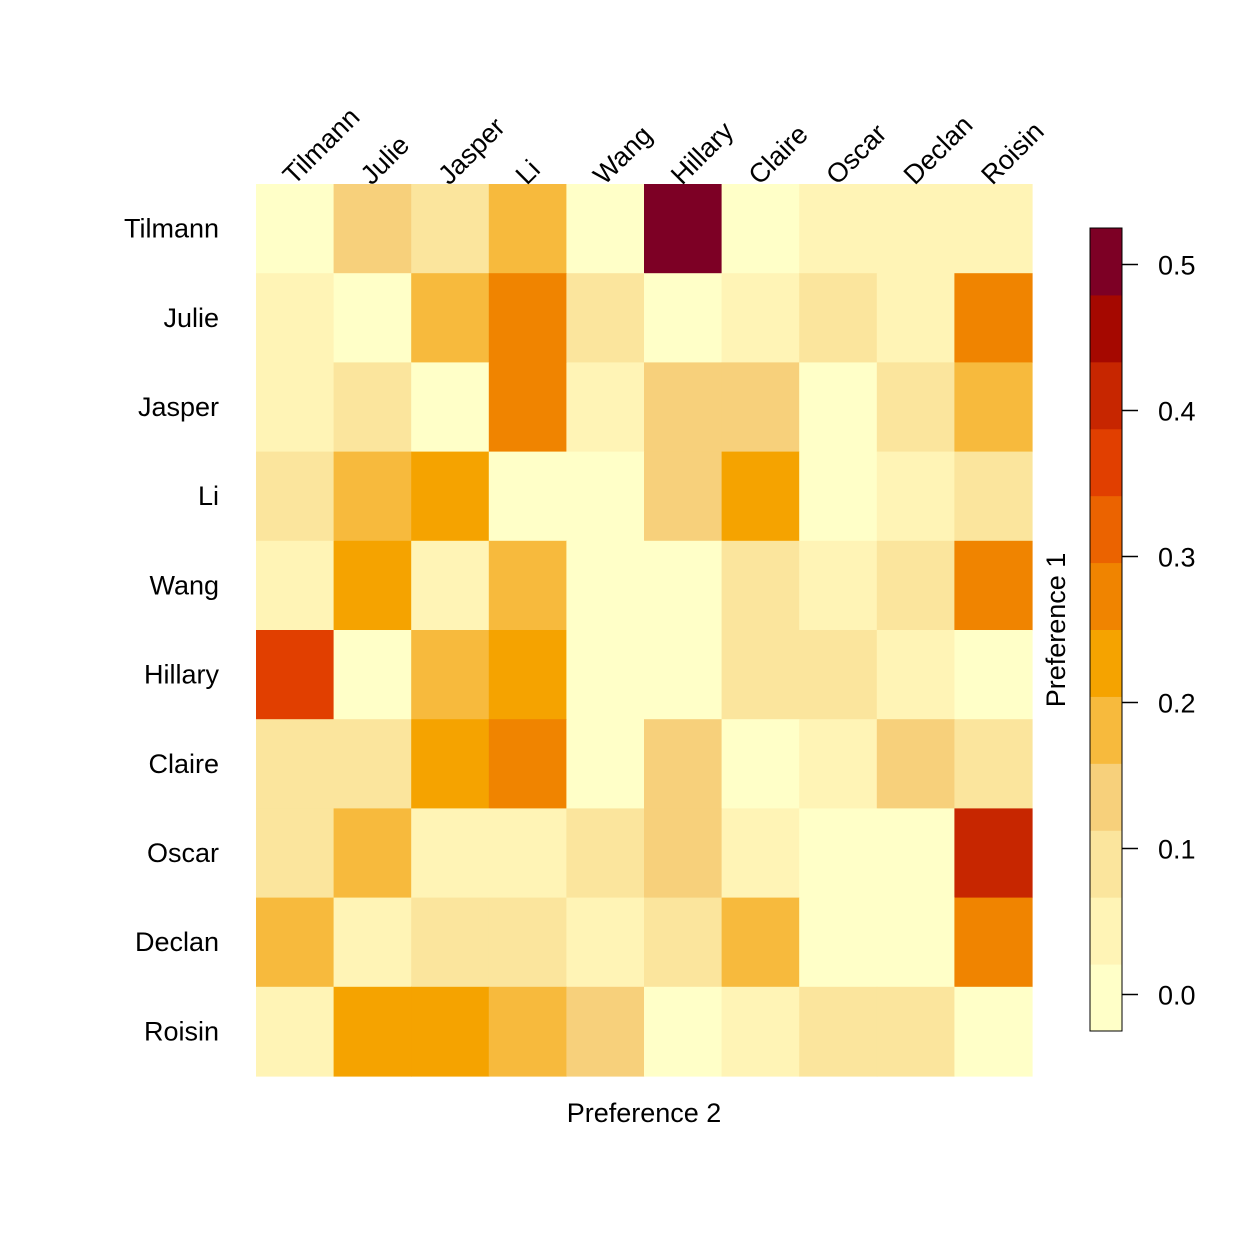  I want to click on heatmap-cell-claire-jasper, so click(450, 764).